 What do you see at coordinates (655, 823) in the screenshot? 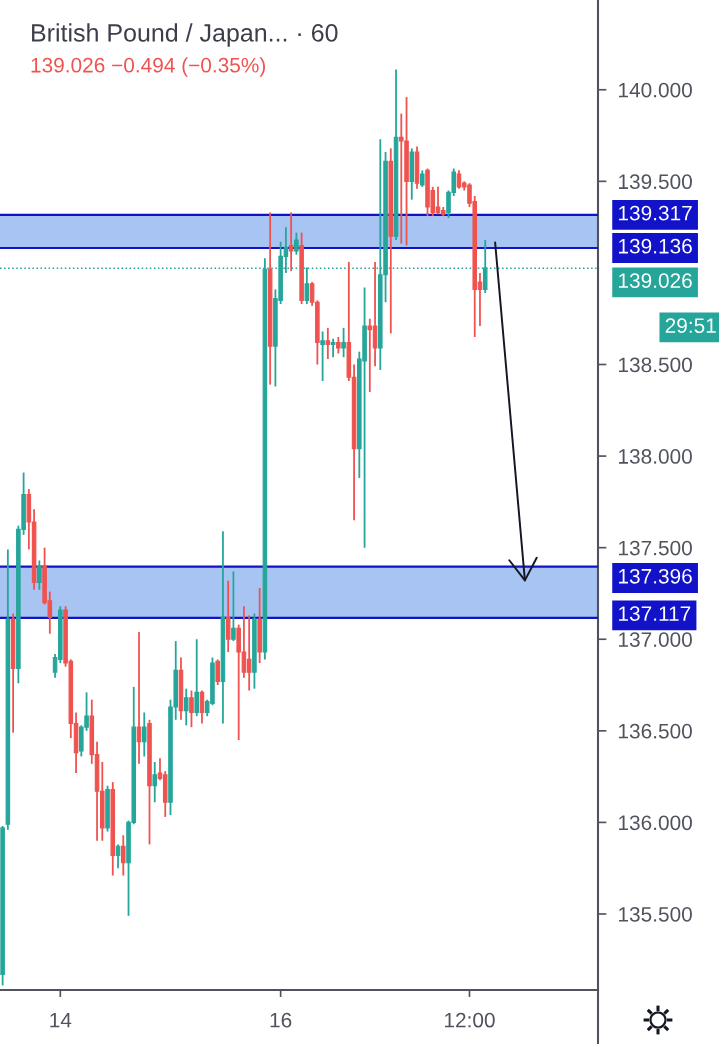
I see `y-tick-label: 136.000` at bounding box center [655, 823].